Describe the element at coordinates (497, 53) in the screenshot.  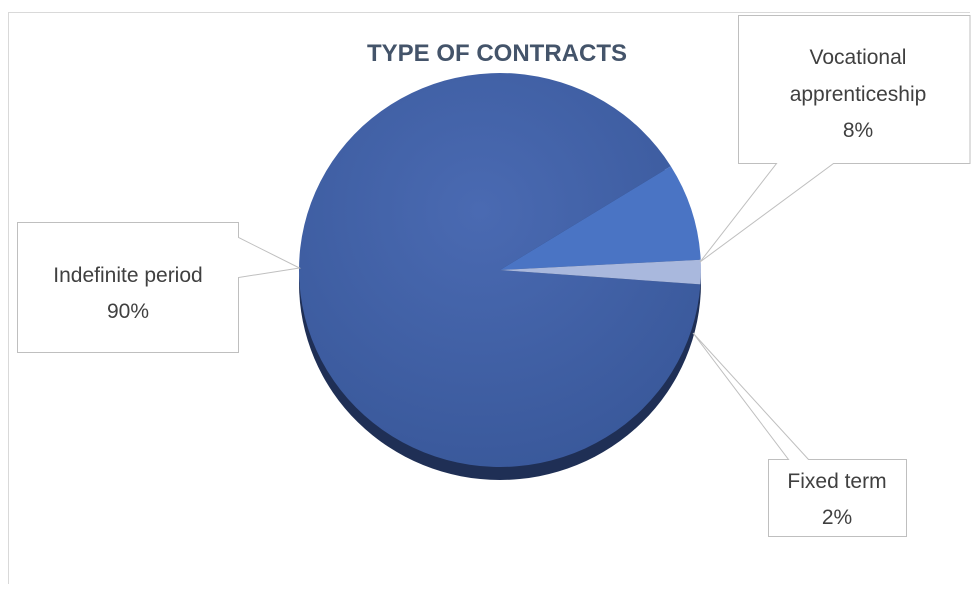
I see `chart-title: TYPE OF CONTRACTS` at that location.